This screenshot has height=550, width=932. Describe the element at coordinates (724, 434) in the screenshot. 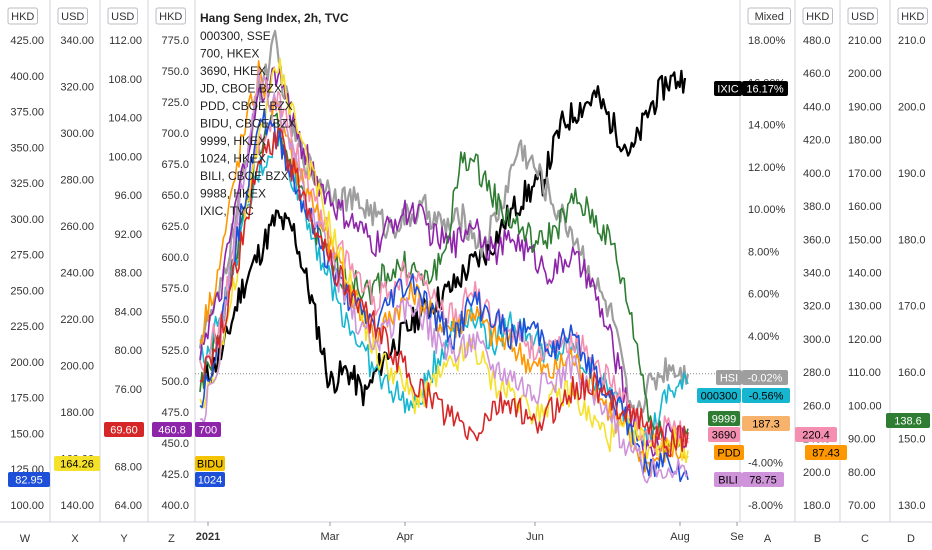

I see `price-label: 3690` at that location.